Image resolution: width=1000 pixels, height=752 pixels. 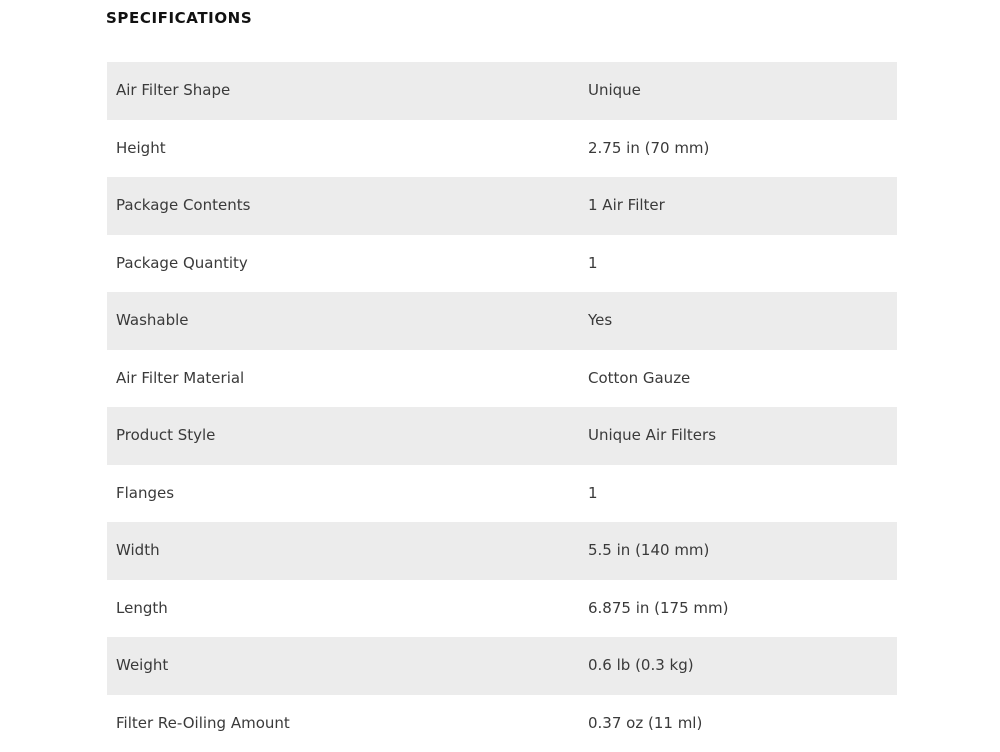 What do you see at coordinates (641, 666) in the screenshot?
I see `spec-value: 0.6 lb (0.3 kg)` at bounding box center [641, 666].